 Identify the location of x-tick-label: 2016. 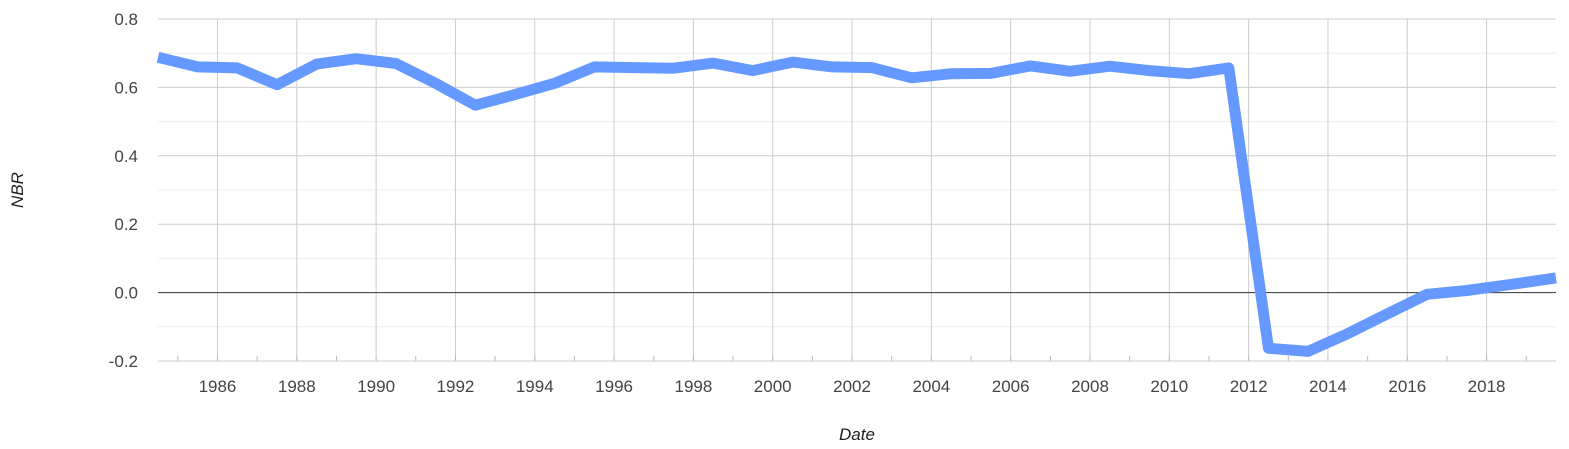
(1407, 386).